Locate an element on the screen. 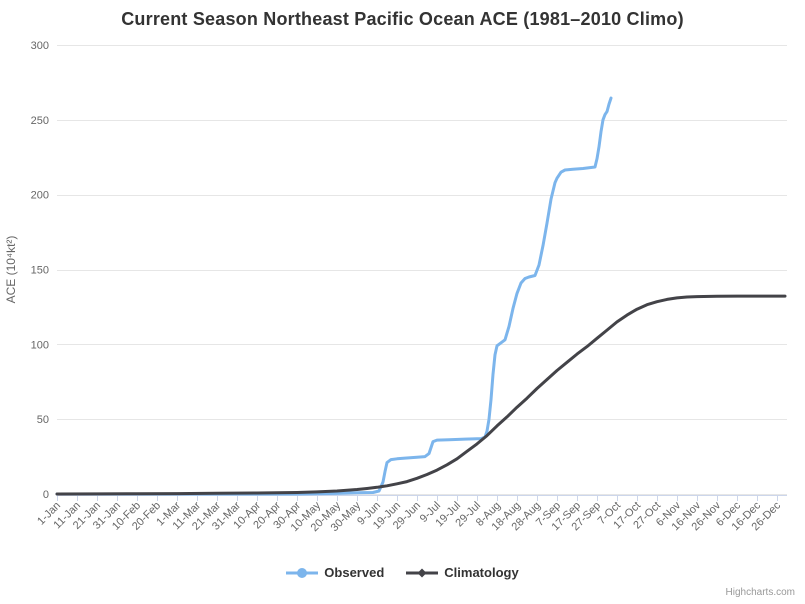  circle-glyph is located at coordinates (302, 572).